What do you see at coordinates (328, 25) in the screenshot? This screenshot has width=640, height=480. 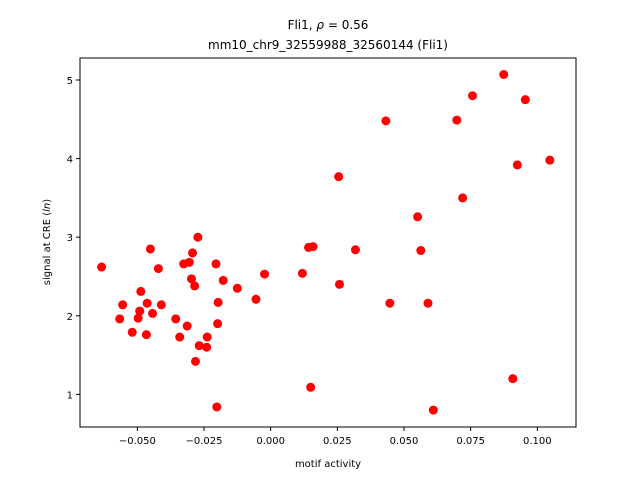 I see `chart-title-line1: Fli1, ρ = 0.56` at bounding box center [328, 25].